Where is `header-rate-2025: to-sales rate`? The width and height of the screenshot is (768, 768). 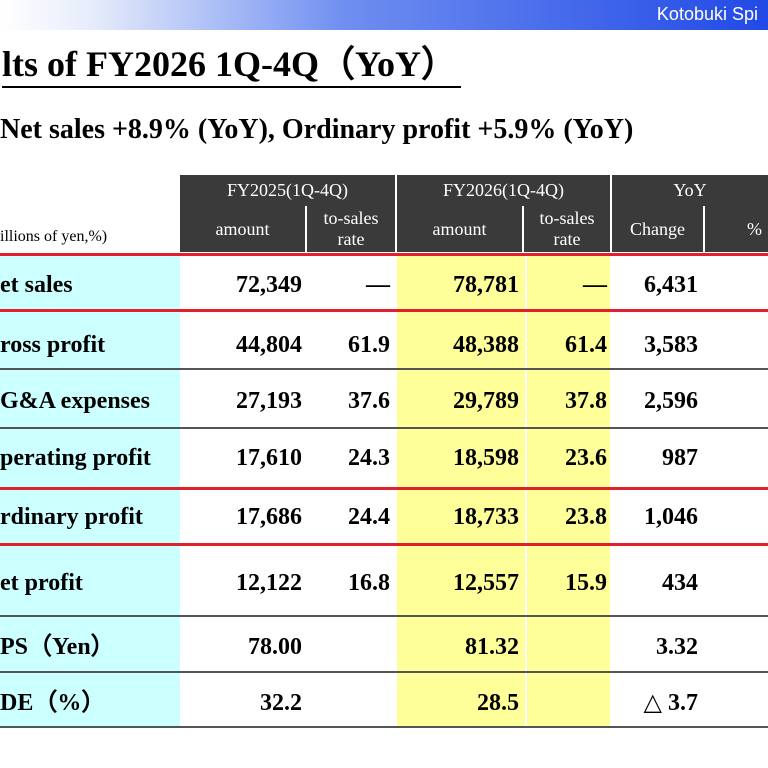 header-rate-2025: to-sales rate is located at coordinates (351, 229).